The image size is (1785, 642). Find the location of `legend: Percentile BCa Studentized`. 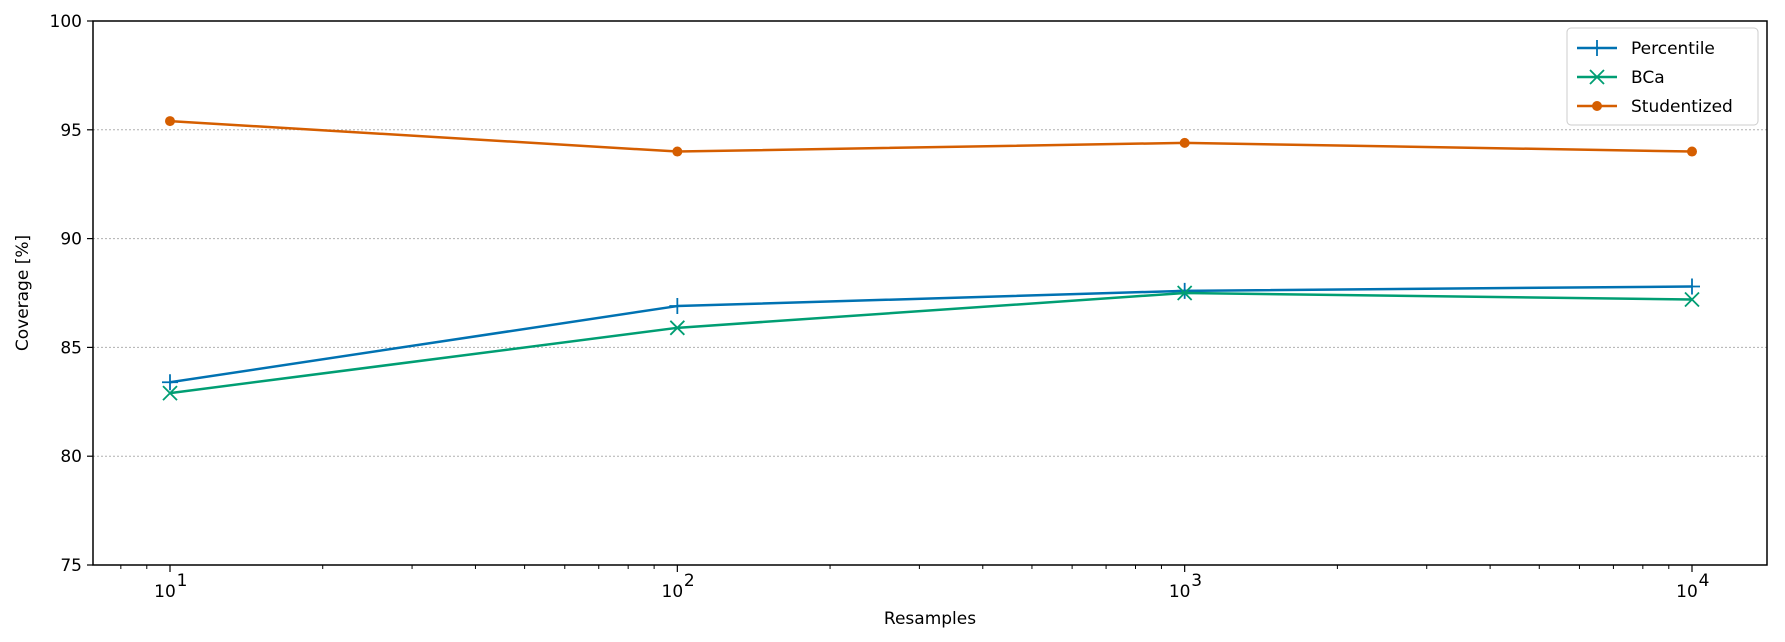

legend: Percentile BCa Studentized is located at coordinates (1662, 76).